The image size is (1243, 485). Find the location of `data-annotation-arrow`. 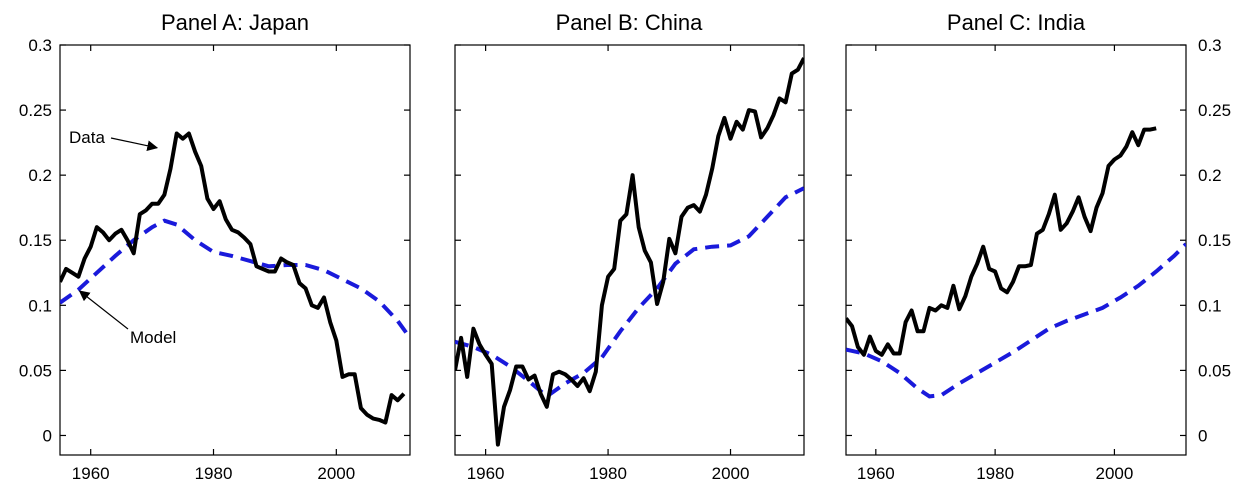

data-annotation-arrow is located at coordinates (134, 144).